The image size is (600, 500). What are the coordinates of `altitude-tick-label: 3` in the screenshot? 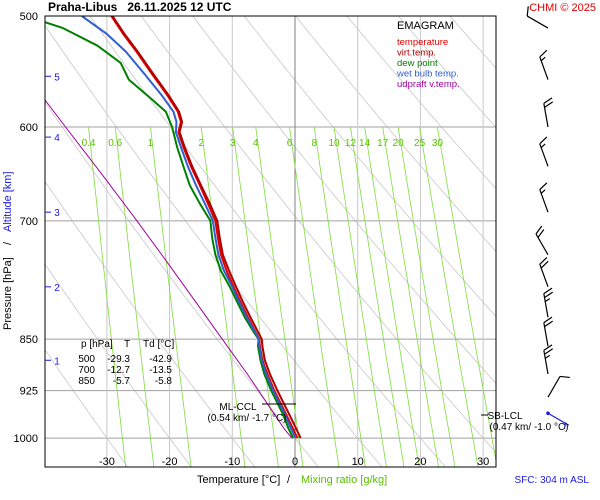 It's located at (57, 213).